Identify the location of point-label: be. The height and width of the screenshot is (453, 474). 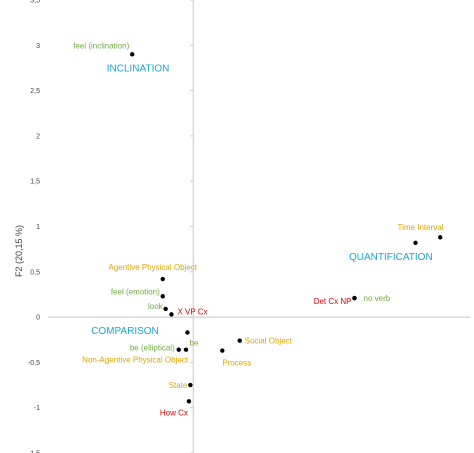
(193, 343).